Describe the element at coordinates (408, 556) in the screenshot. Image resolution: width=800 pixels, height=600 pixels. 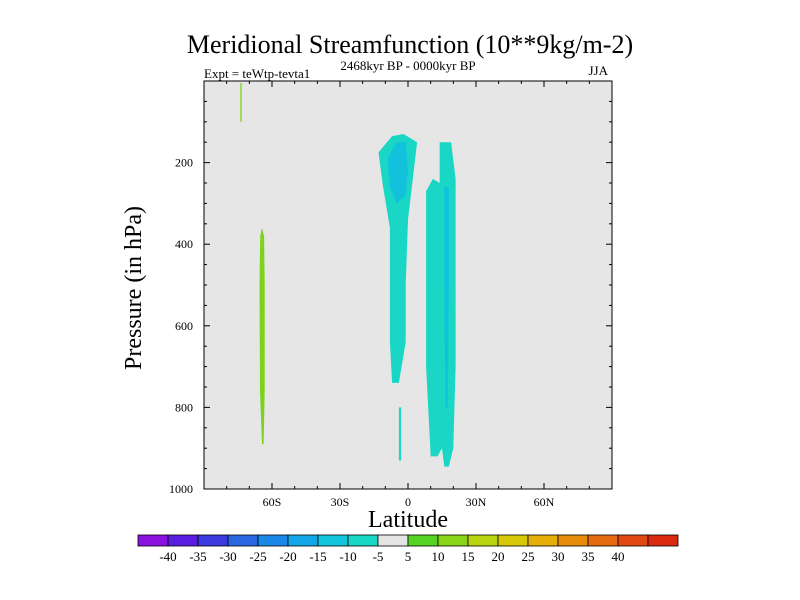
I see `colorbar-label: 5` at that location.